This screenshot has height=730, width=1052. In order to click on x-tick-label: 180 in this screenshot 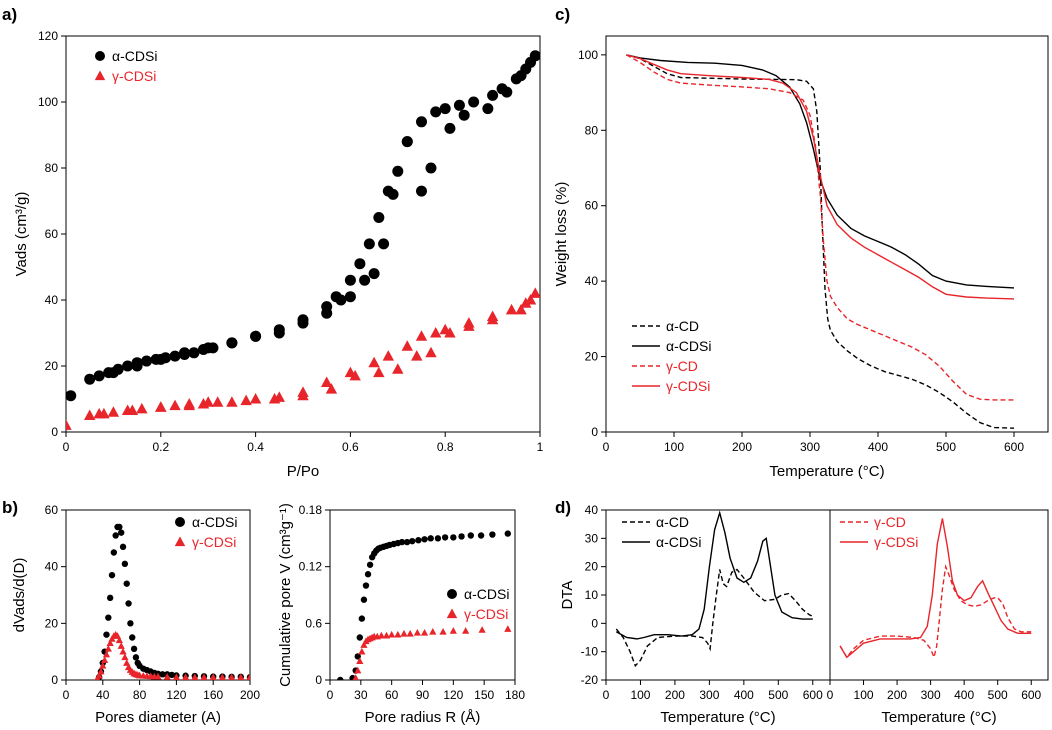, I will do `click(515, 695)`.